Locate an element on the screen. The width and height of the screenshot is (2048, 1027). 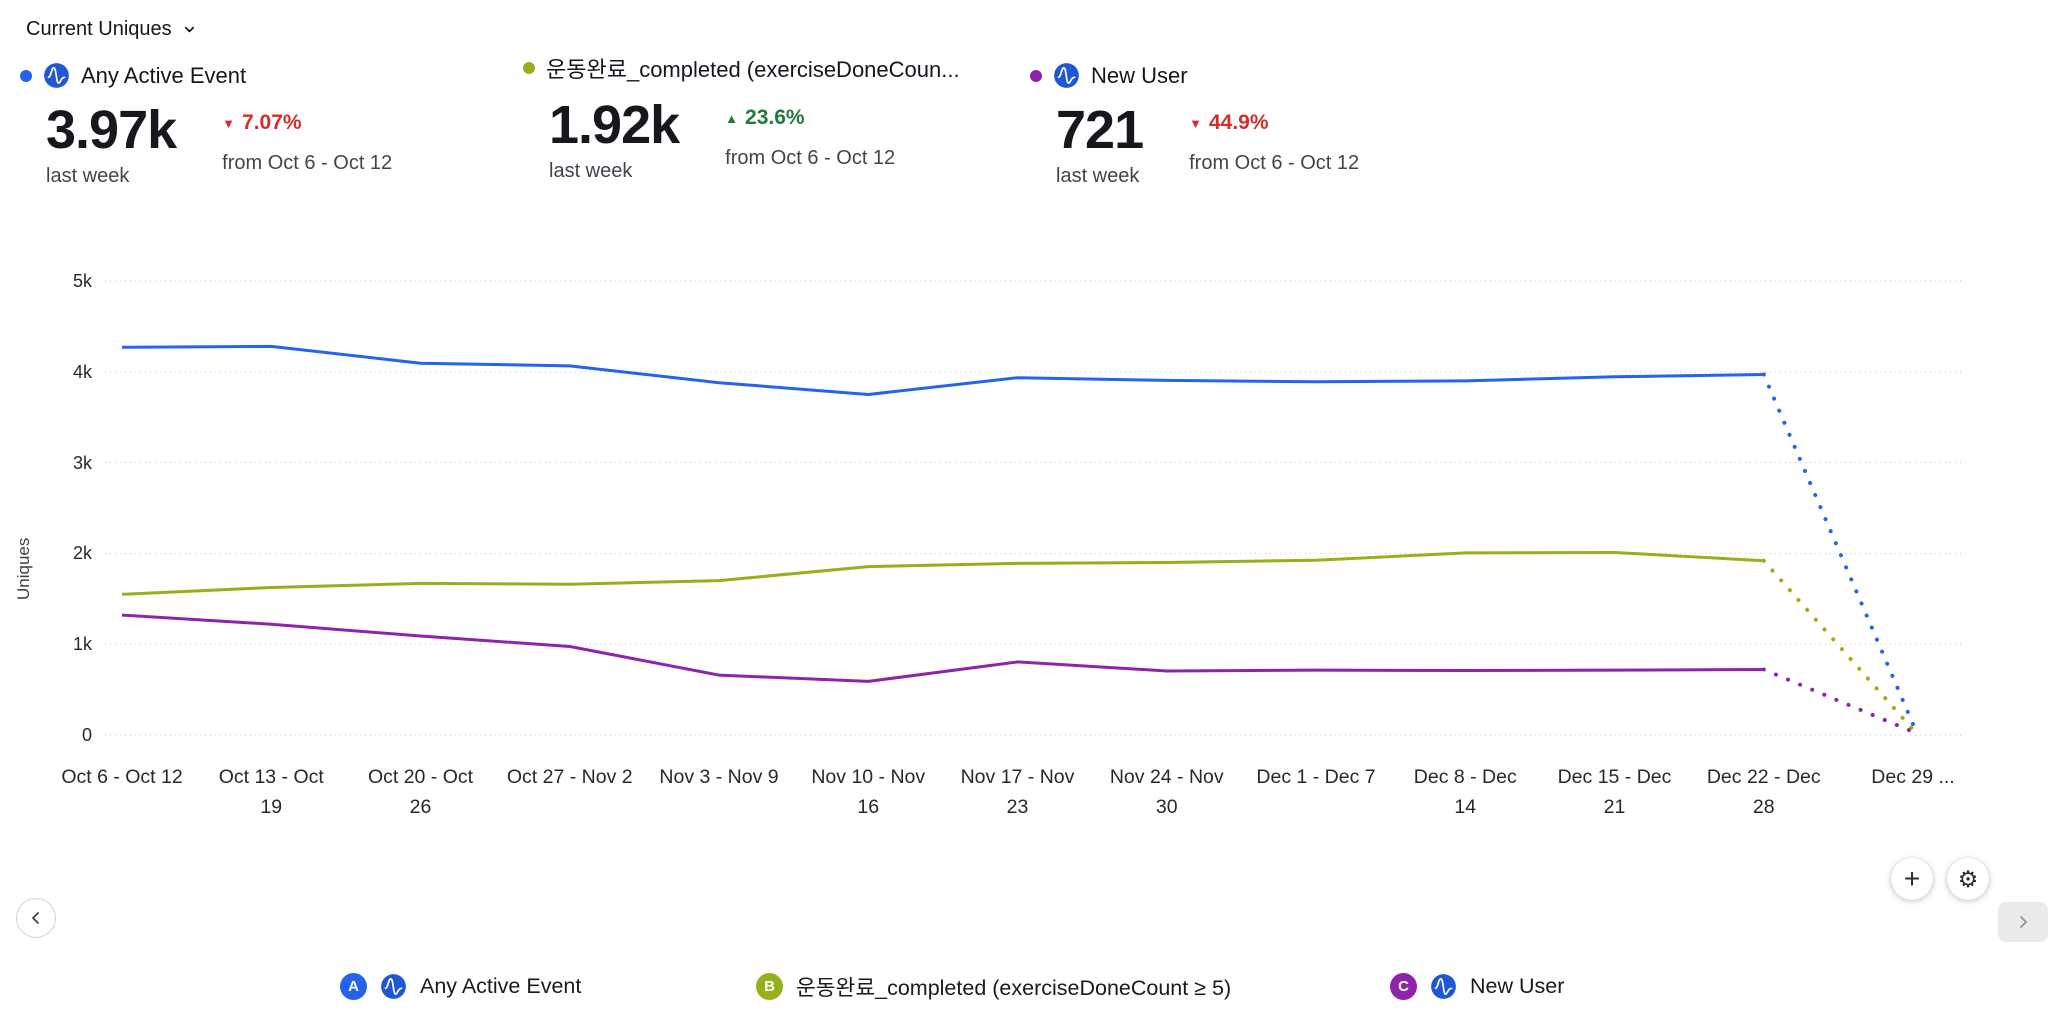
legend-item-c: C New User is located at coordinates (1477, 986).